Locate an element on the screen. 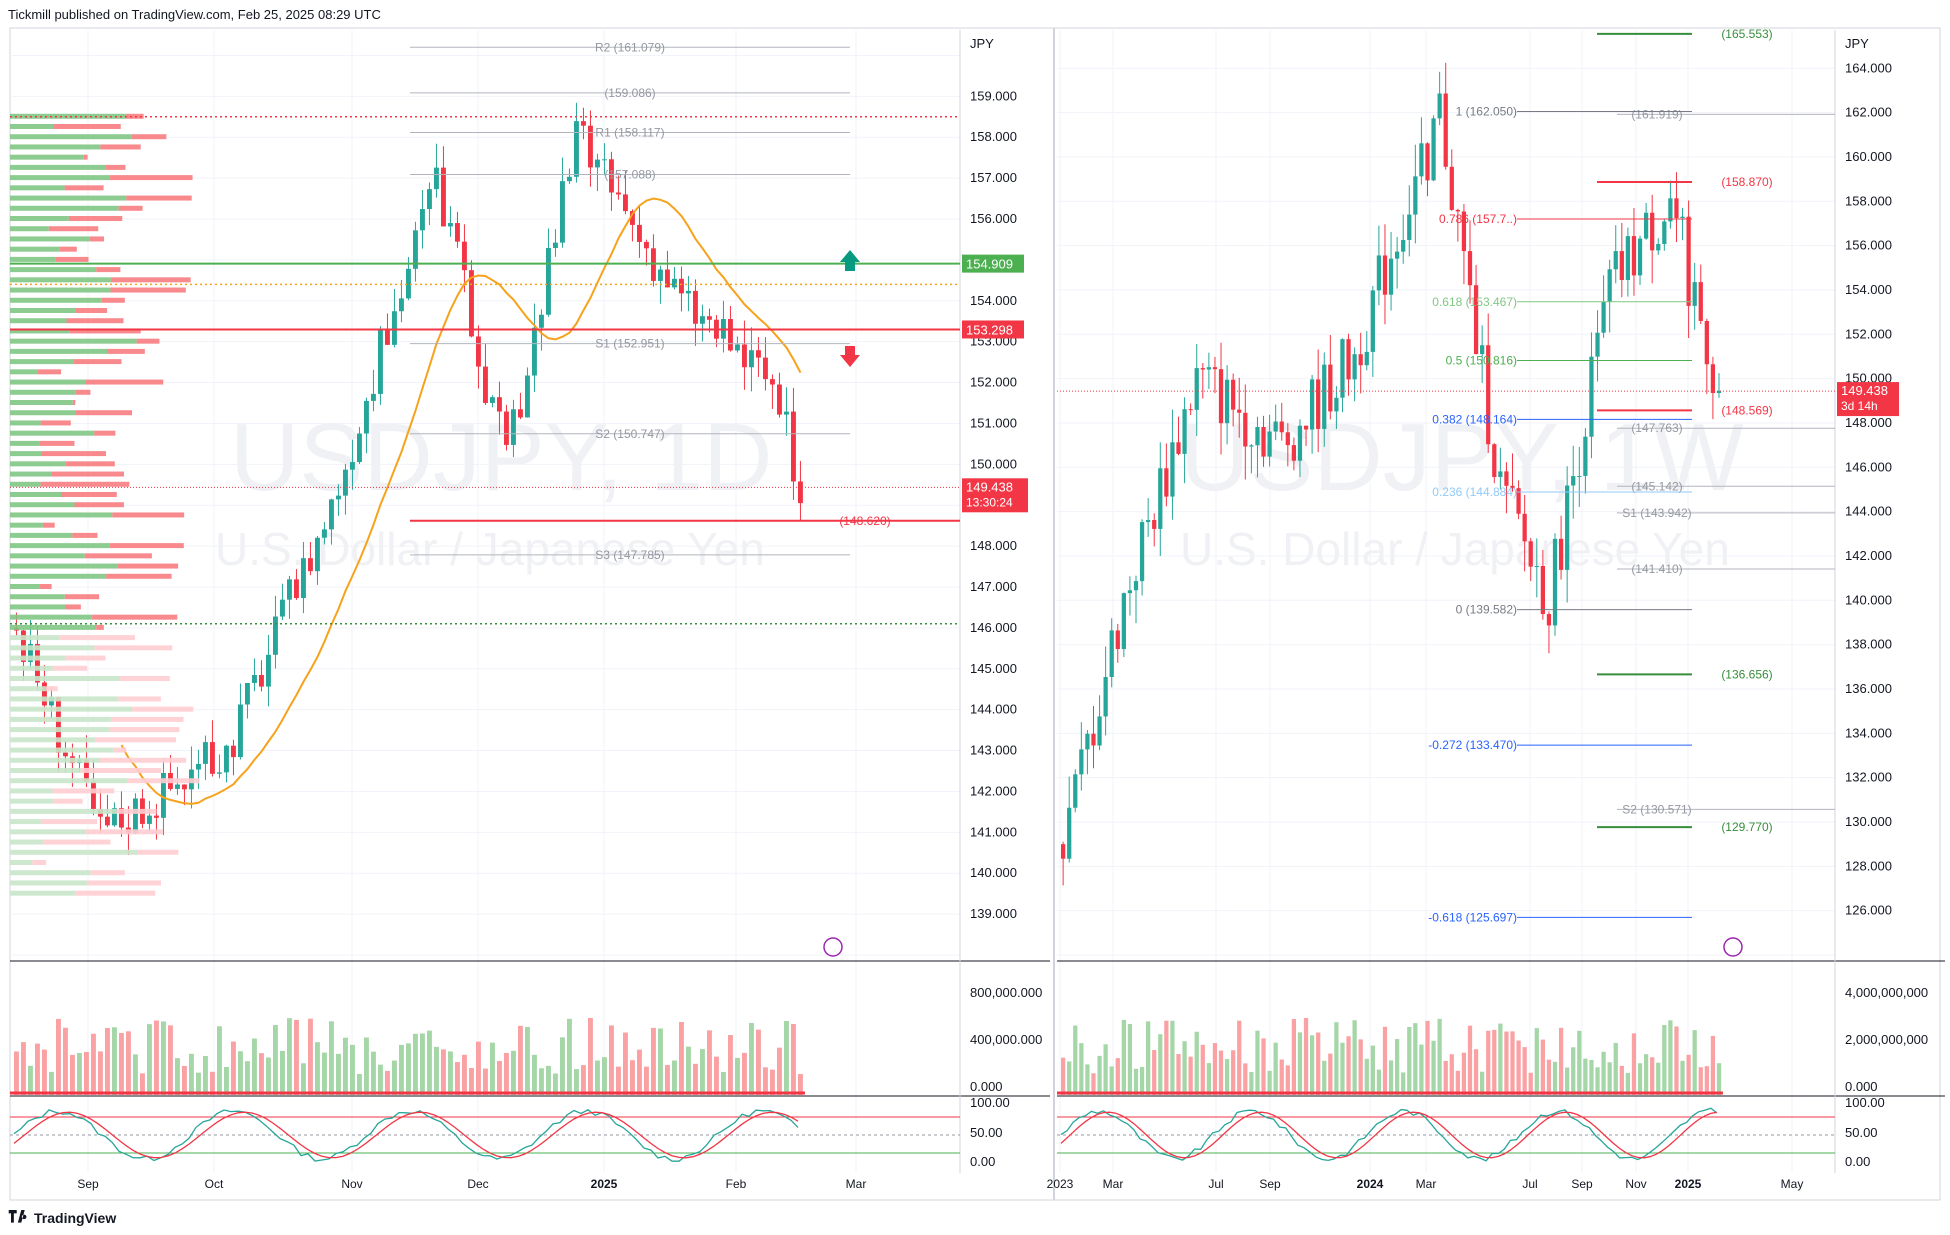 This screenshot has height=1235, width=1950. pivot-label: (145.142) is located at coordinates (1656, 486).